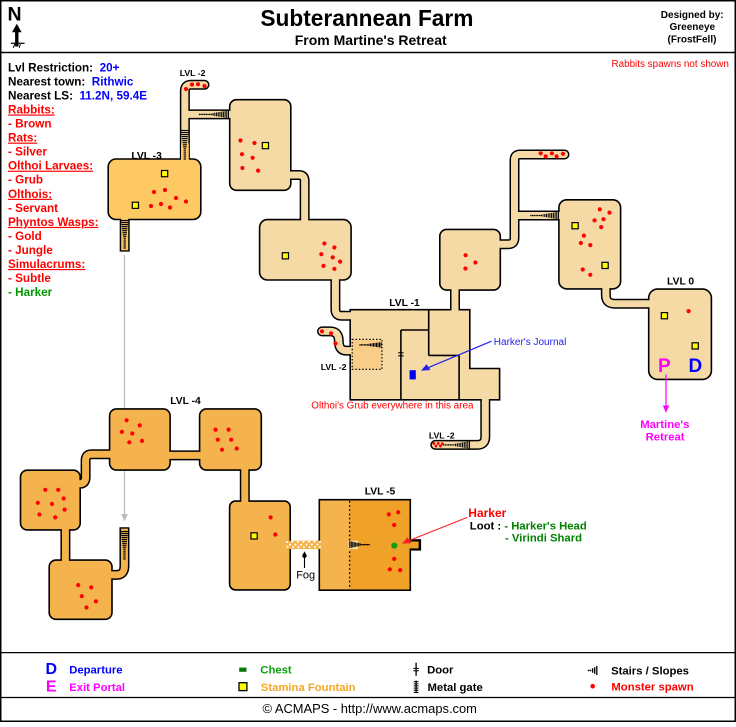 Image resolution: width=736 pixels, height=727 pixels. I want to click on svg-text: Rats:, so click(22, 138).